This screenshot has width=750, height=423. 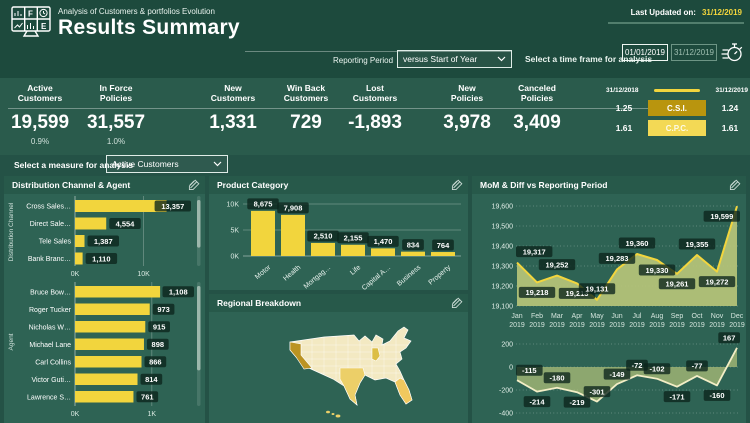 What do you see at coordinates (676, 23) in the screenshot?
I see `last-updated-underline` at bounding box center [676, 23].